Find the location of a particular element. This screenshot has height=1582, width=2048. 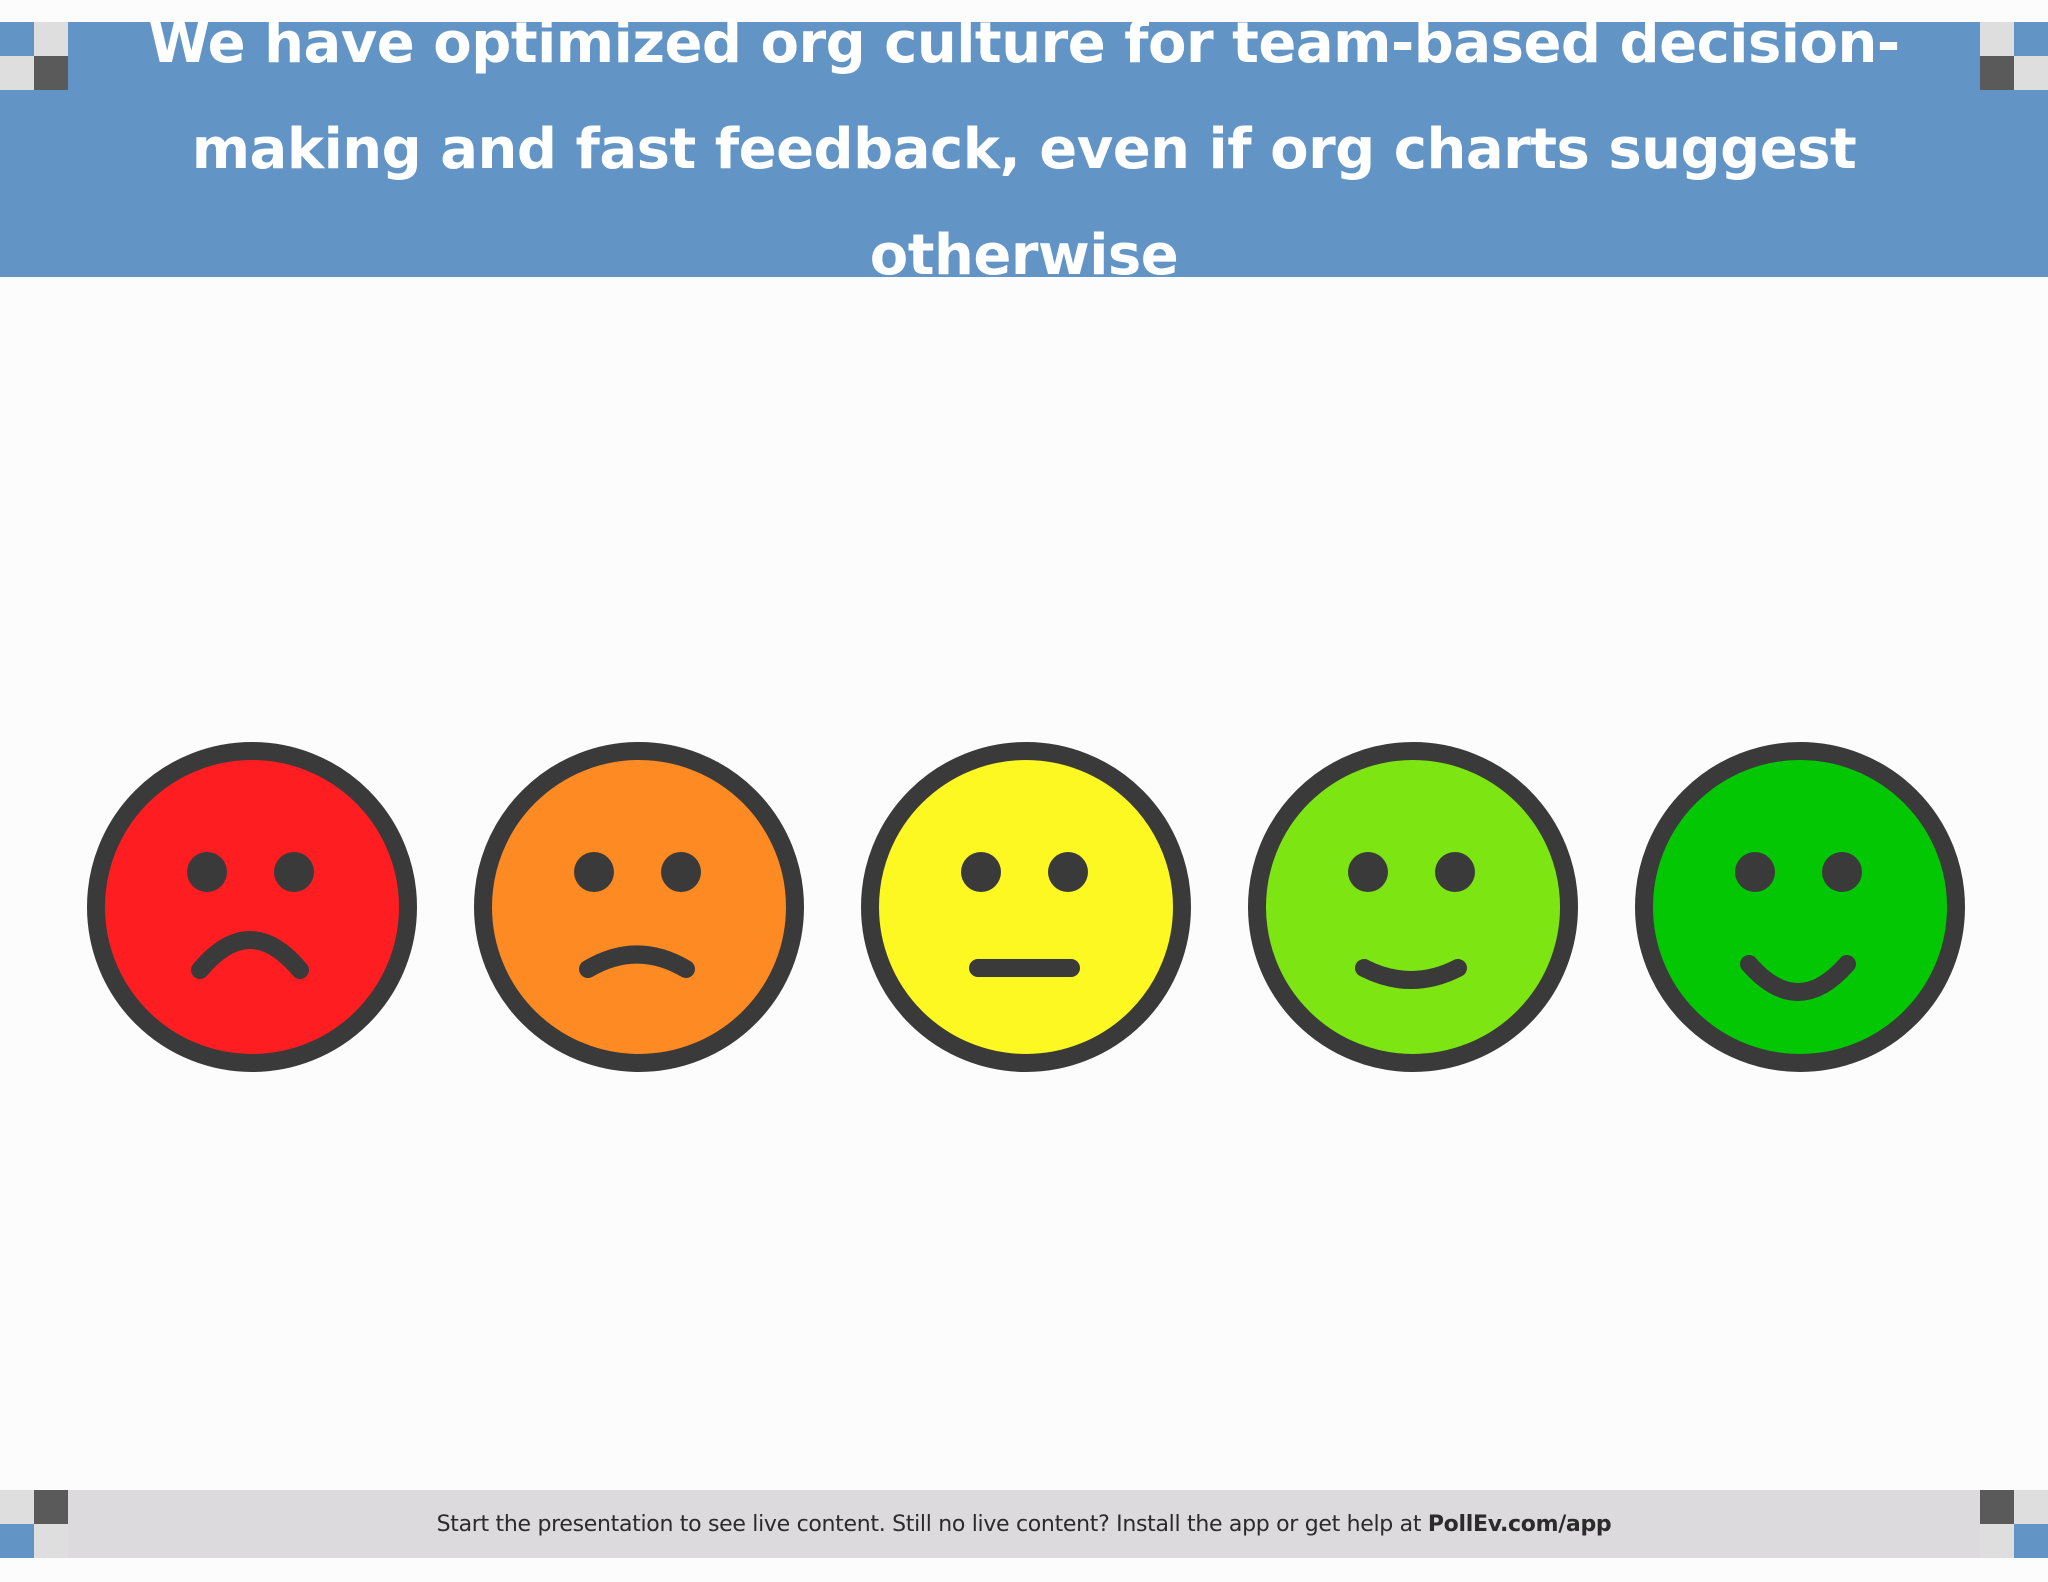

very-happy-face-icon is located at coordinates (1800, 907).